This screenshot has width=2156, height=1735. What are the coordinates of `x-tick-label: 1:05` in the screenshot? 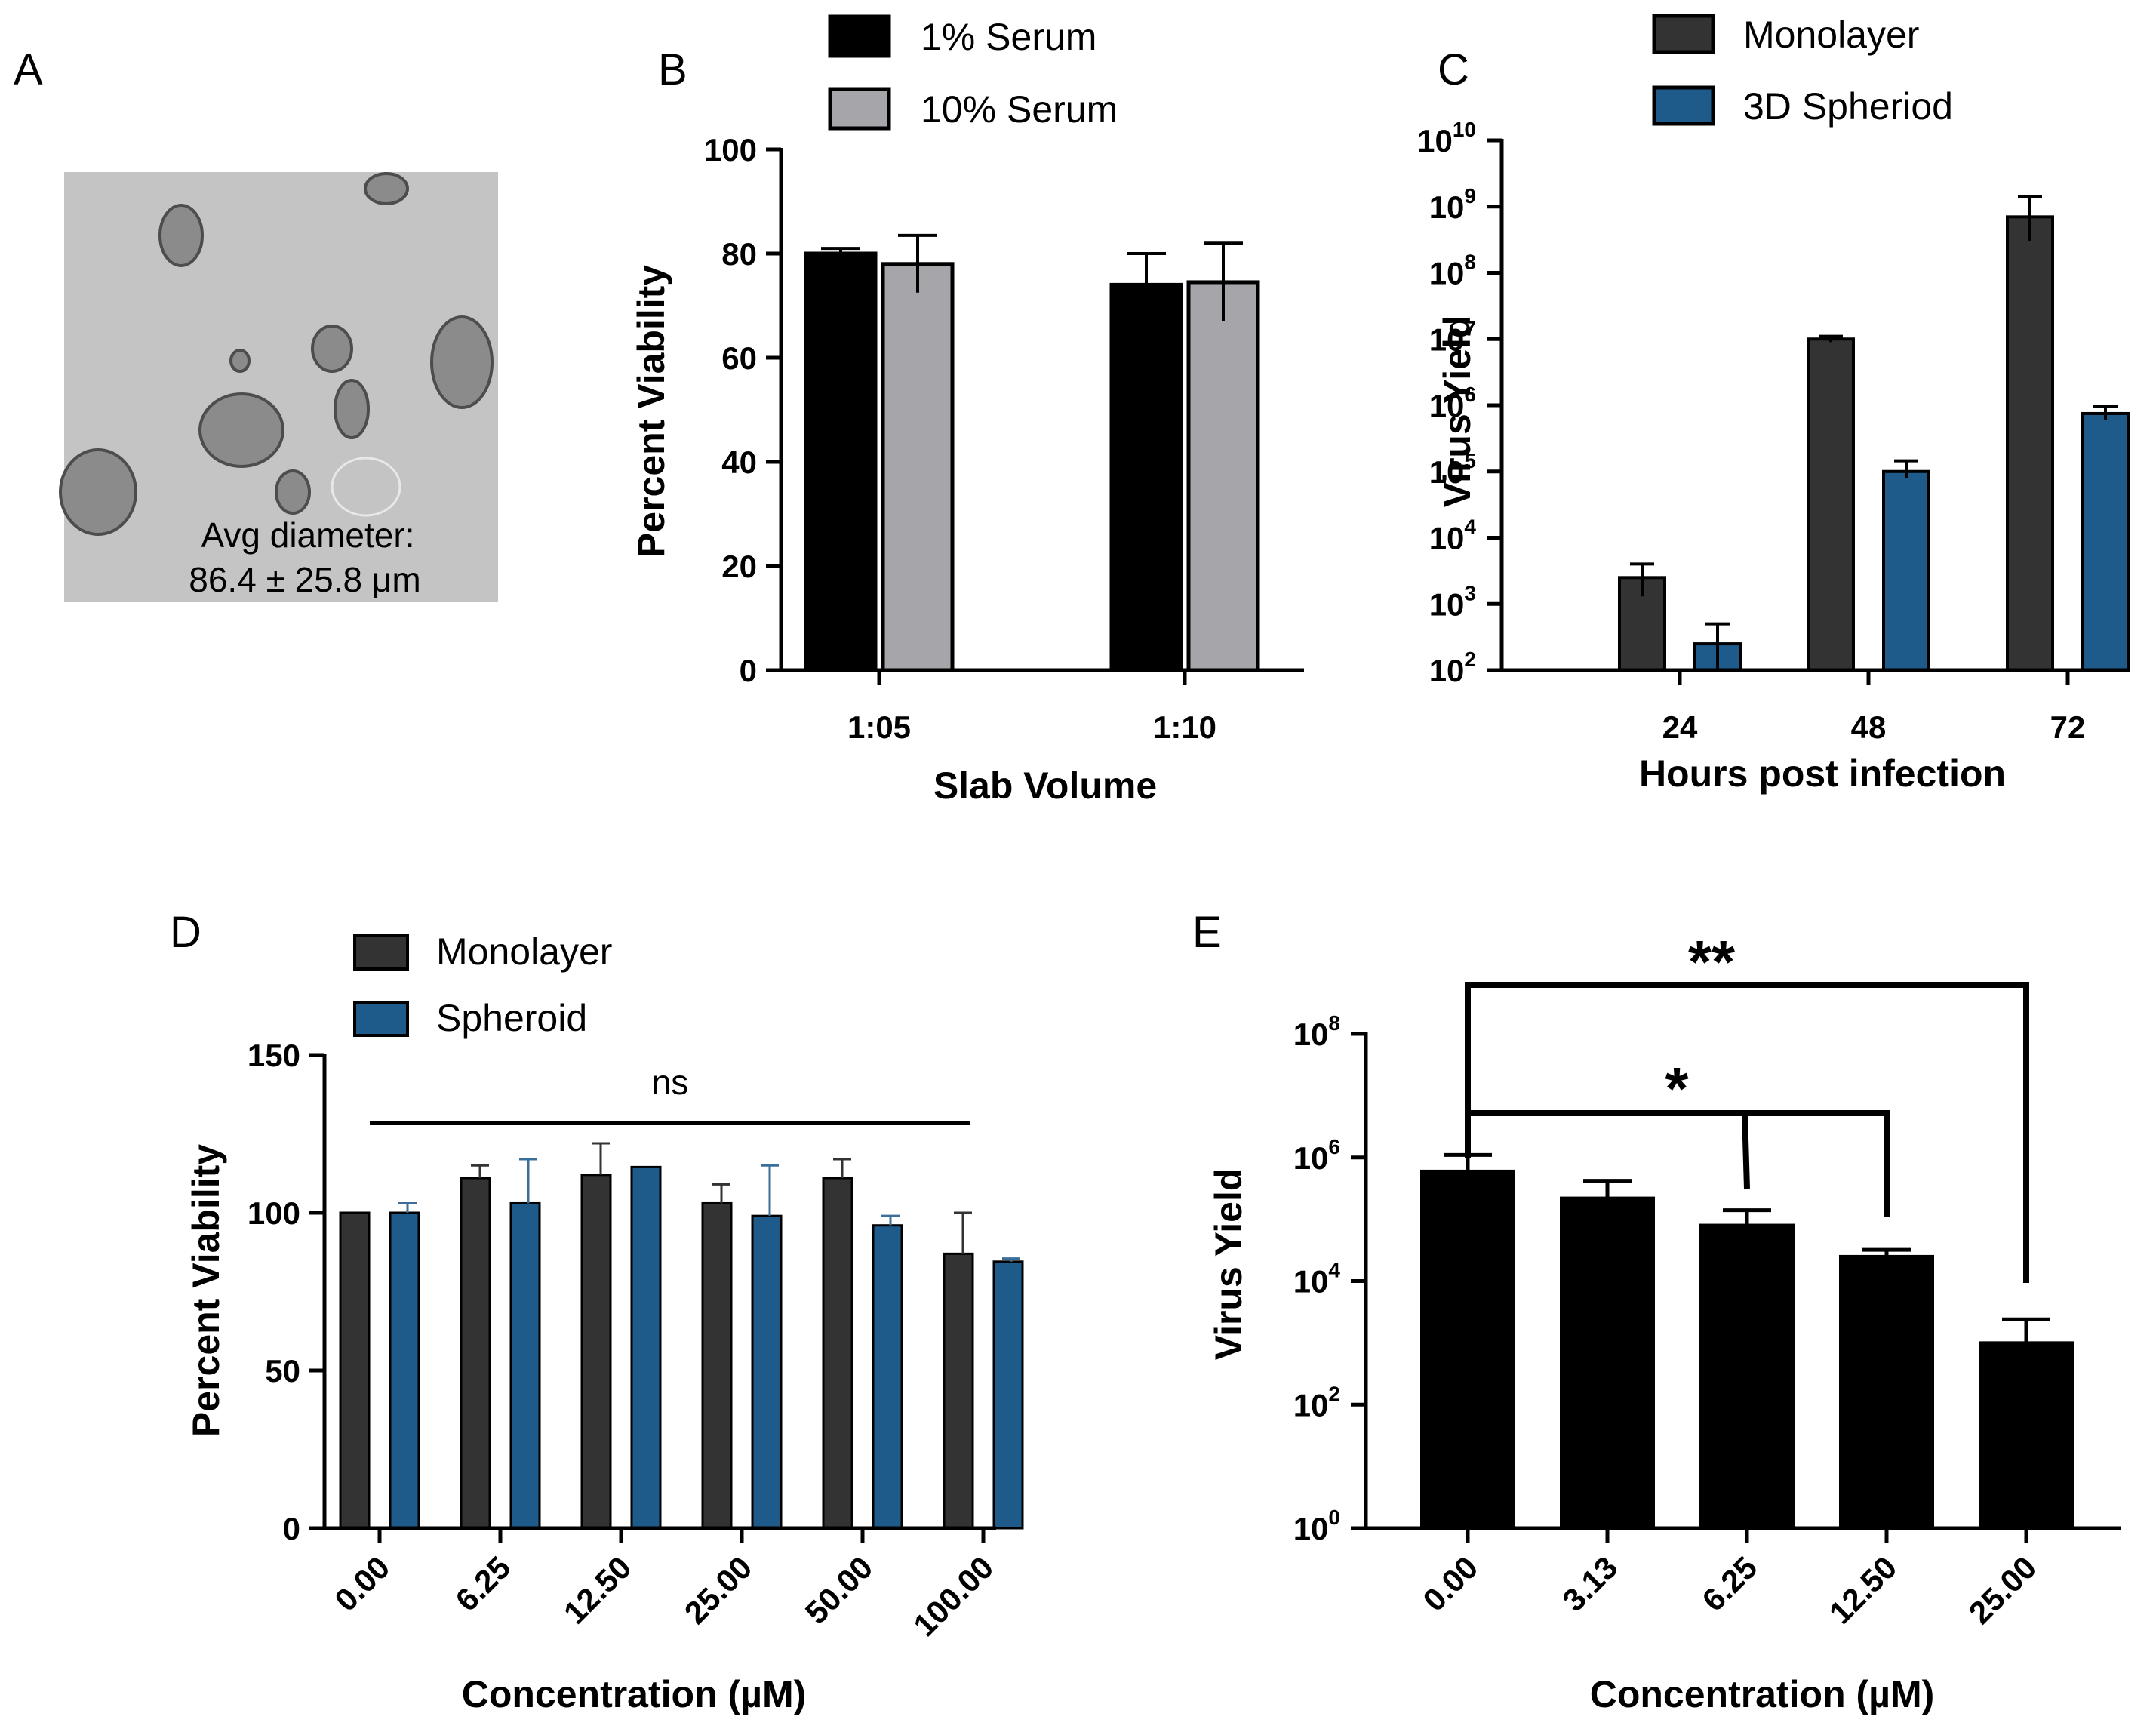 It's located at (879, 727).